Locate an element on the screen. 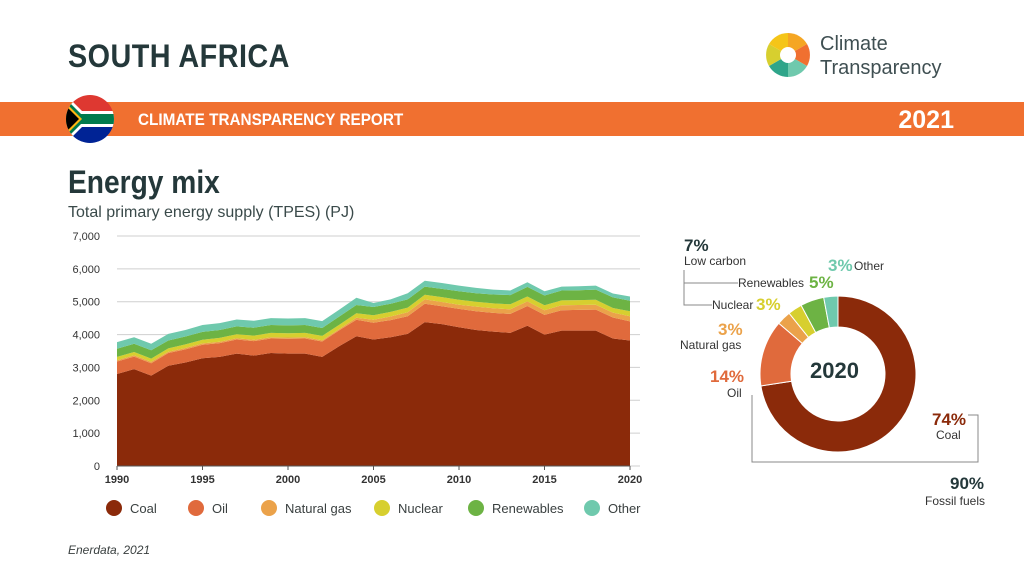 This screenshot has height=576, width=1024. x-tick-label: 2020 is located at coordinates (630, 480).